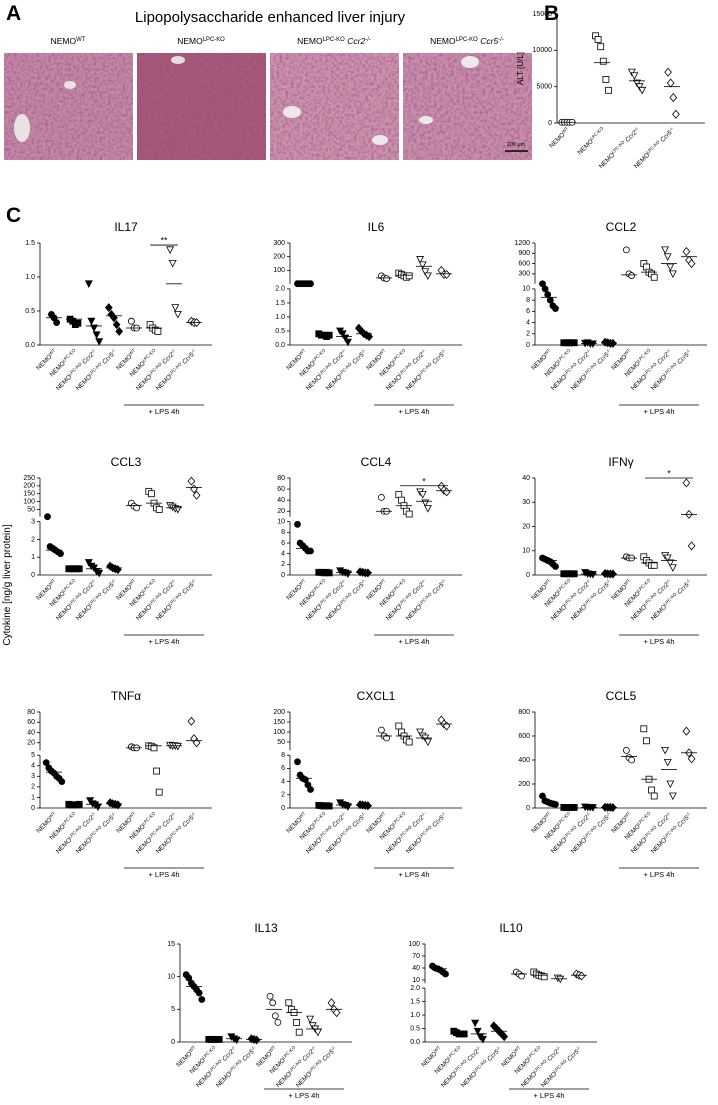  I want to click on significance-label: *, so click(669, 474).